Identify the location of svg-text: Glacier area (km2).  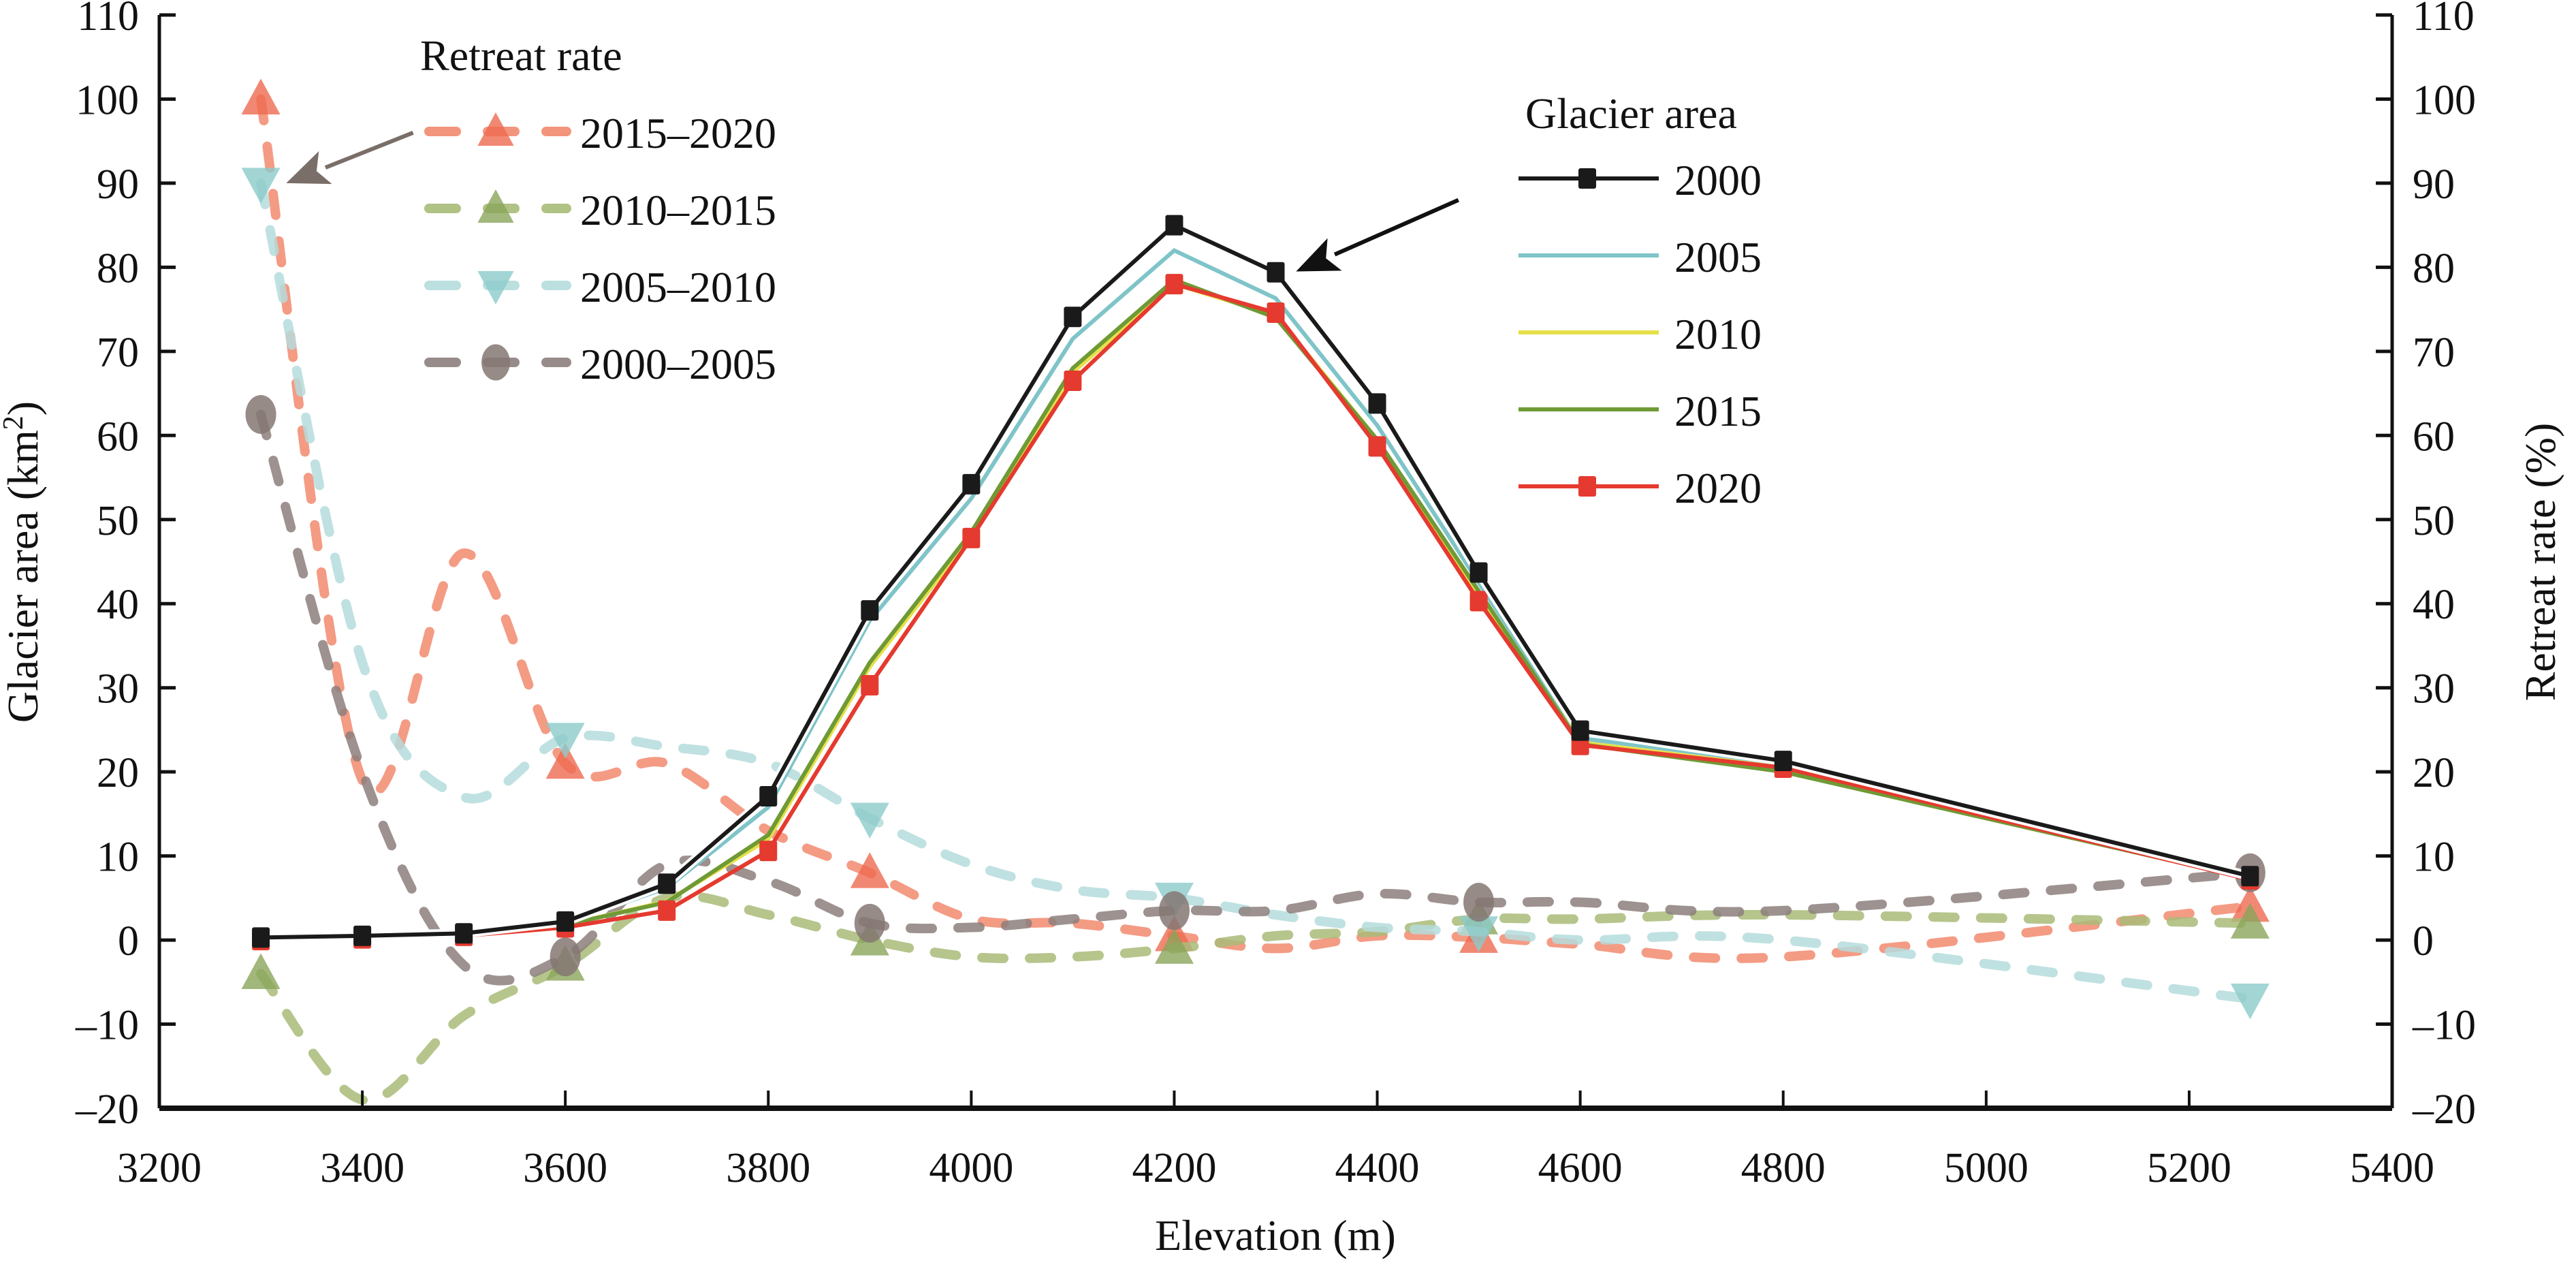
(23, 562).